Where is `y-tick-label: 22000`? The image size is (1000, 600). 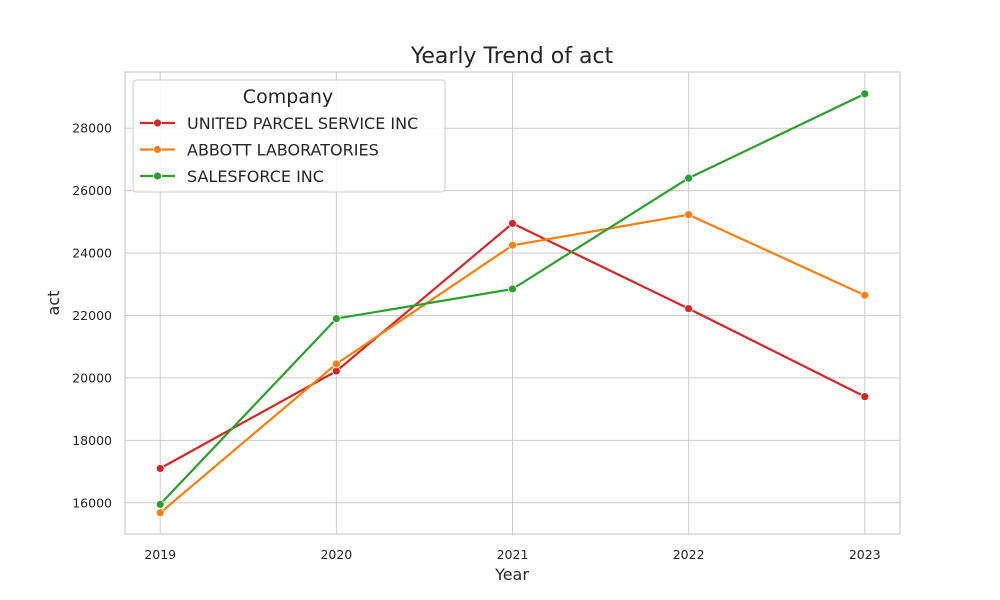
y-tick-label: 22000 is located at coordinates (92, 315).